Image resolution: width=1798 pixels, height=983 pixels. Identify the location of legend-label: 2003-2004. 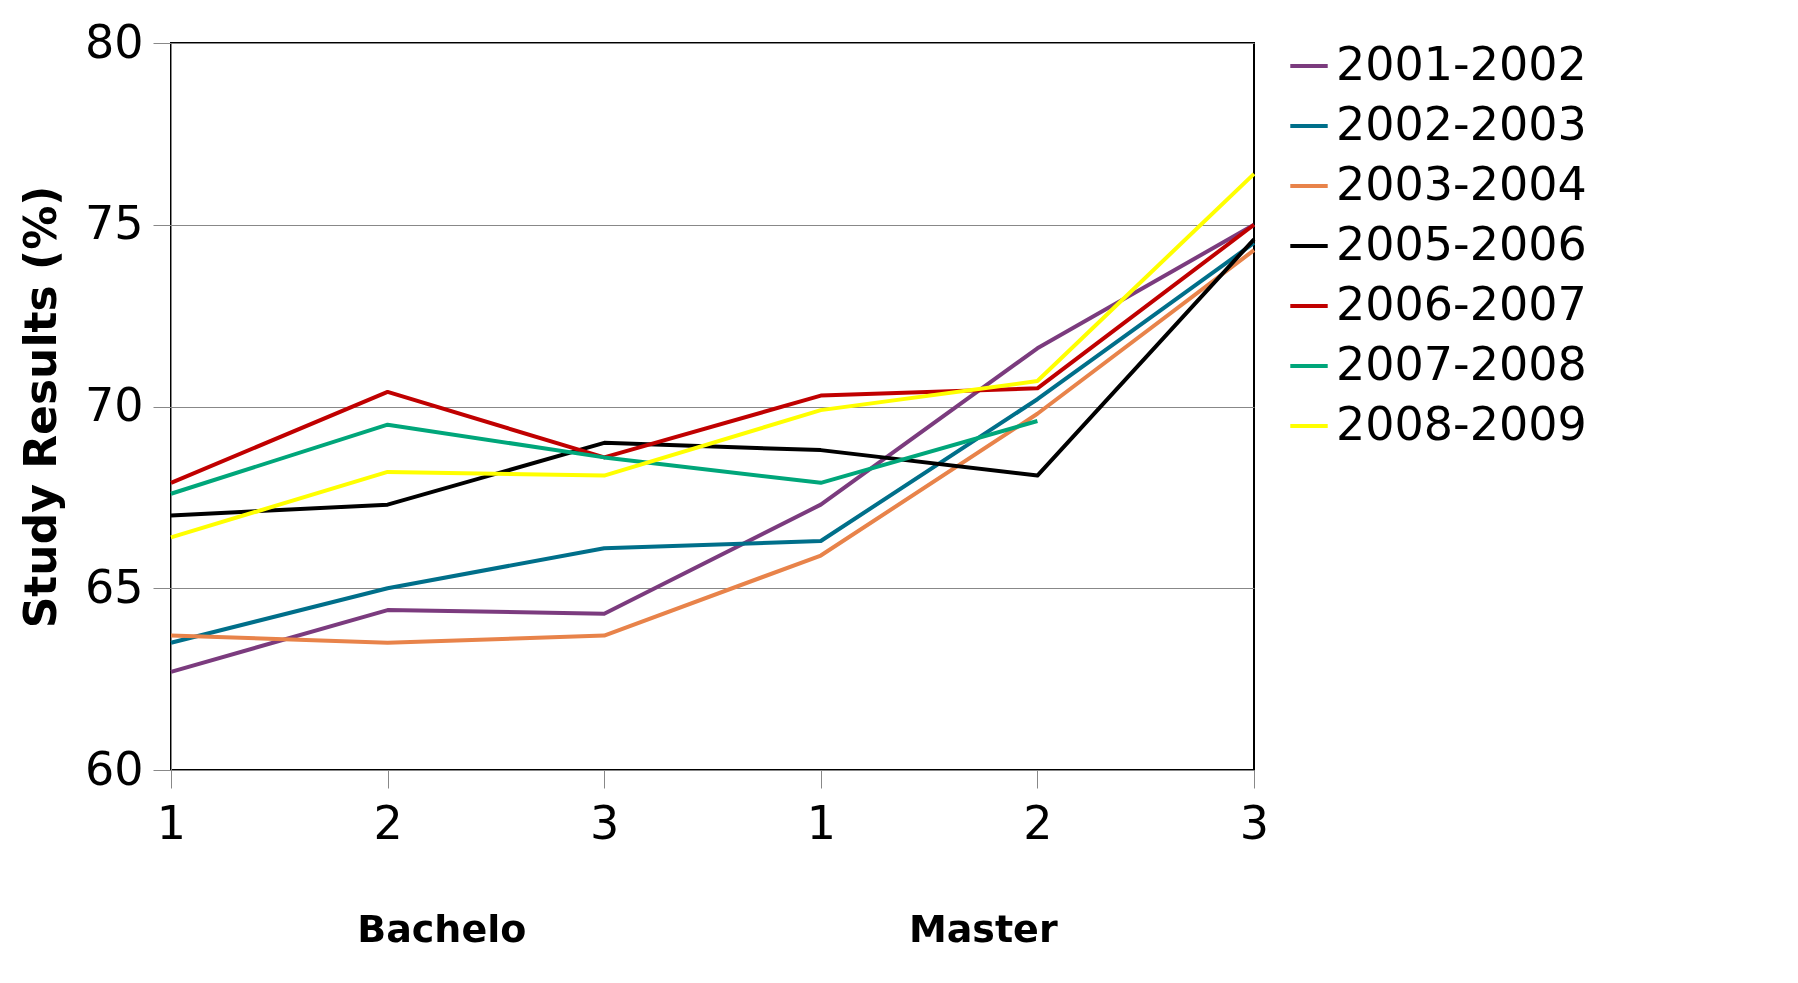
(1461, 184).